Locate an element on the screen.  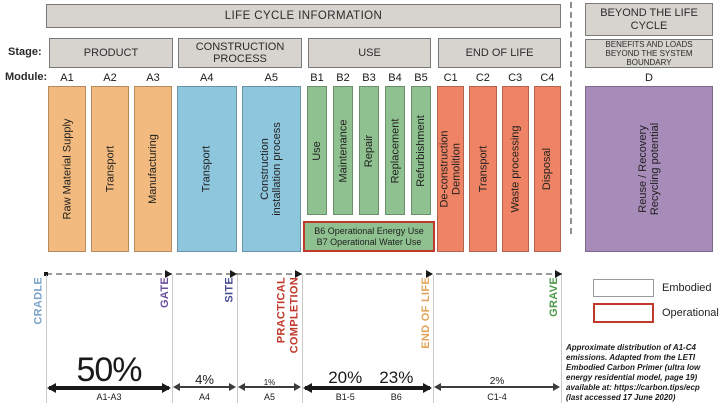
module-row-label: Module: is located at coordinates (26, 77).